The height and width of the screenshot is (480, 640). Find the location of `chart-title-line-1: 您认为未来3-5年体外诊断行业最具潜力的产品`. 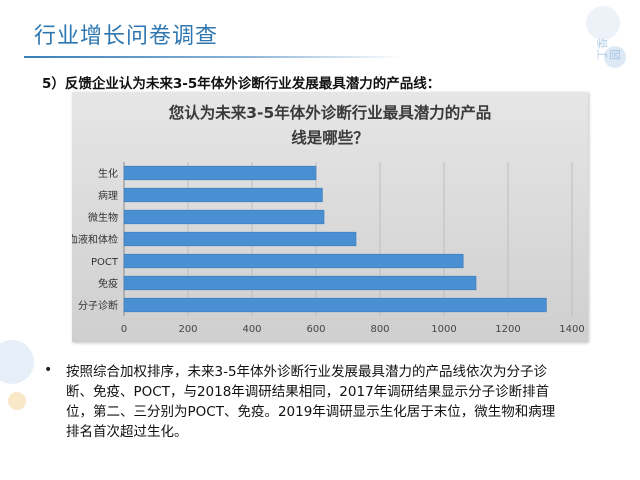

chart-title-line-1: 您认为未来3-5年体外诊断行业最具潜力的产品 is located at coordinates (330, 112).